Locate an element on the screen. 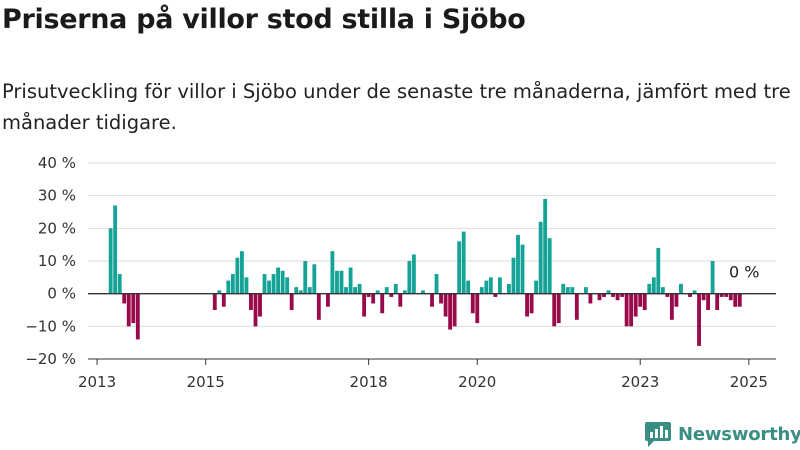 Image resolution: width=800 pixels, height=450 pixels. y-tick-label: −20 % is located at coordinates (50, 359).